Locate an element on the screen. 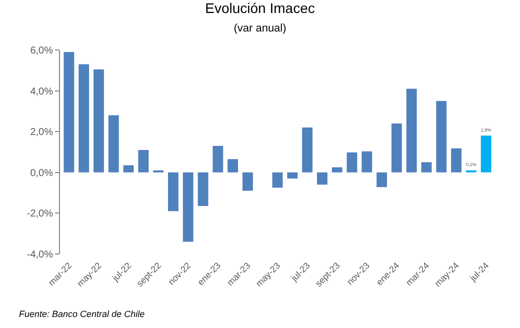 Image resolution: width=520 pixels, height=328 pixels. y-tick-label: 2,0% is located at coordinates (42, 132).